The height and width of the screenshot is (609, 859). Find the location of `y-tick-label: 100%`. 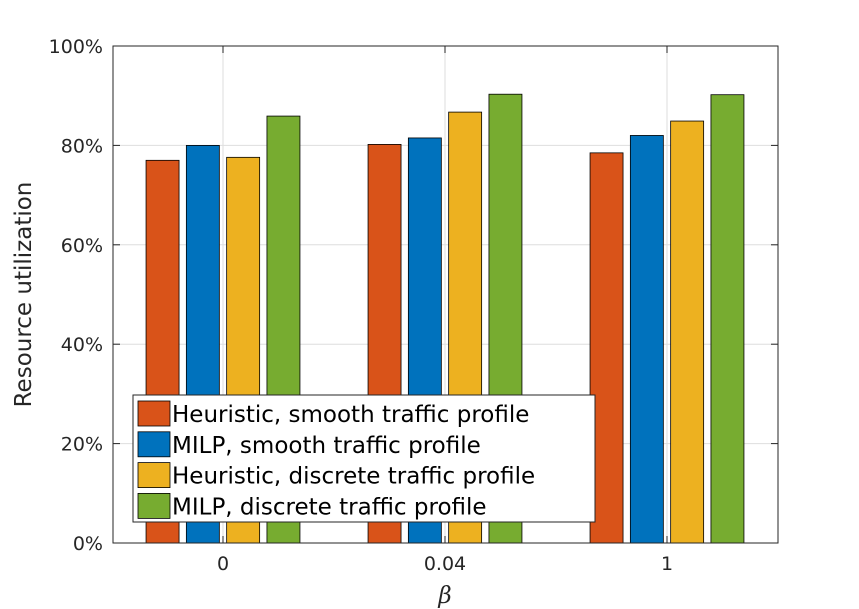

y-tick-label: 100% is located at coordinates (76, 47).